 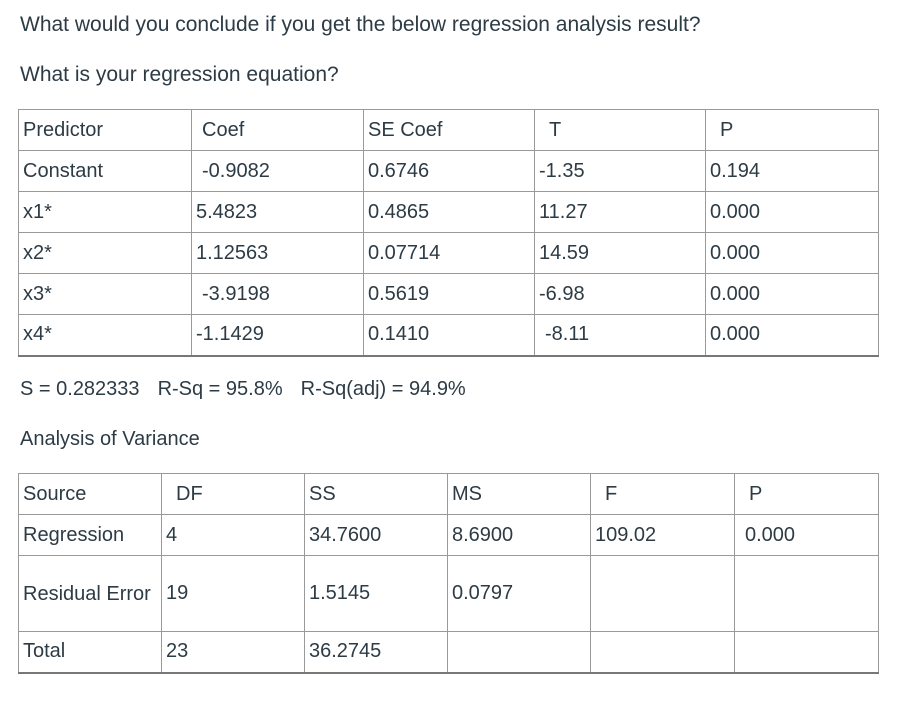 I want to click on header-source: Source, so click(x=90, y=494).